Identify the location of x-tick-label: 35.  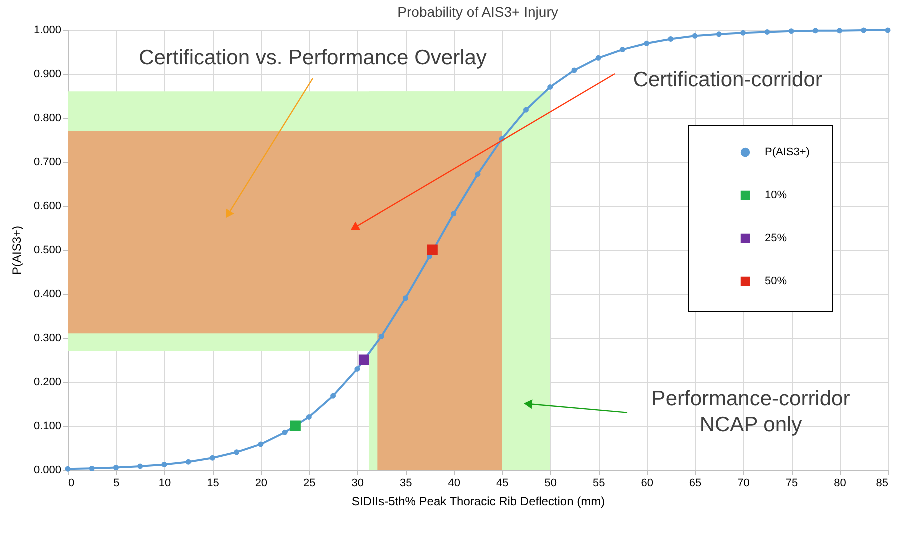
(406, 484).